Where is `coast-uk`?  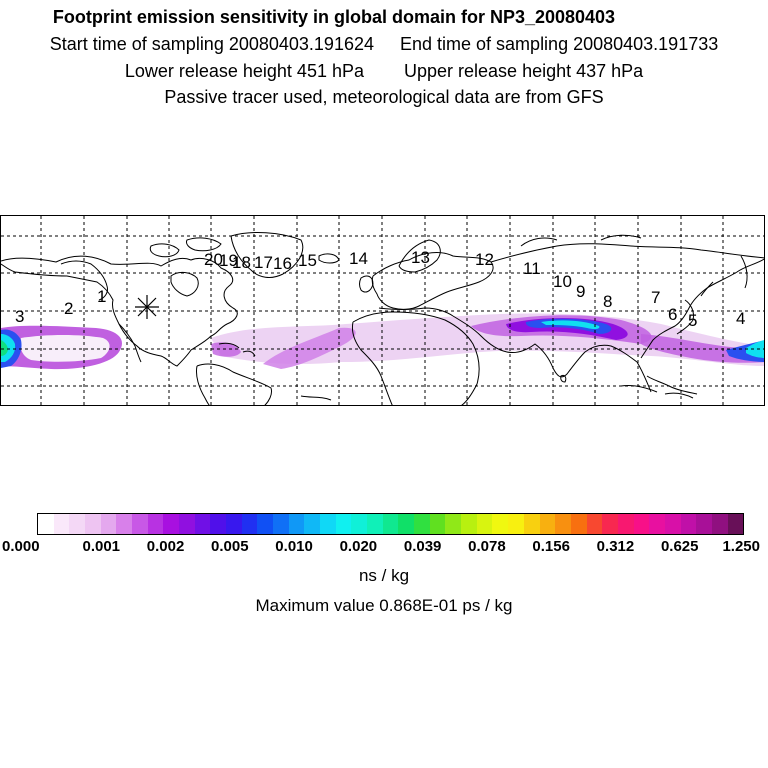
coast-uk is located at coordinates (366, 284).